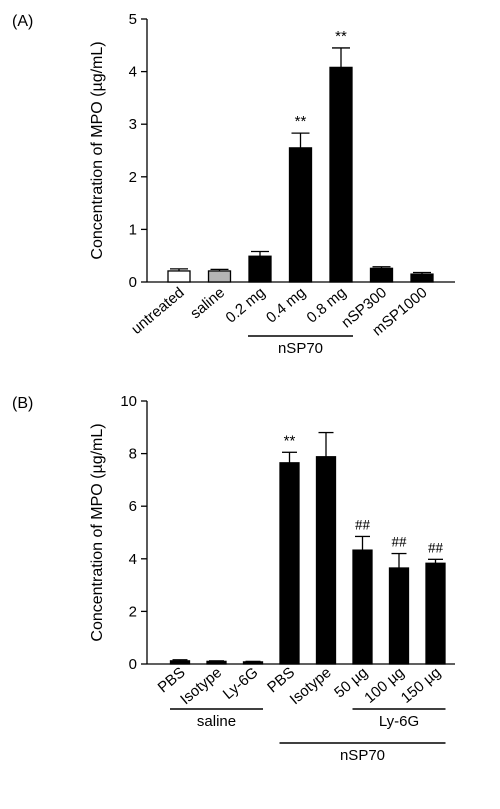  I want to click on category-label: untreated, so click(157, 311).